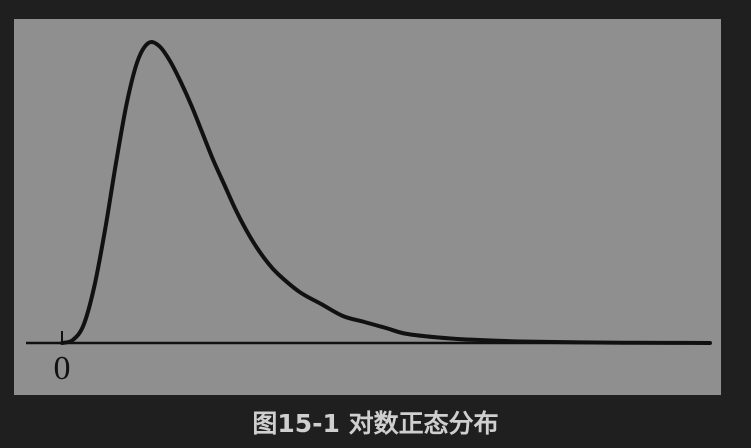 This screenshot has height=448, width=751. I want to click on figure-caption: 图15-1 对数正态分布, so click(375, 423).